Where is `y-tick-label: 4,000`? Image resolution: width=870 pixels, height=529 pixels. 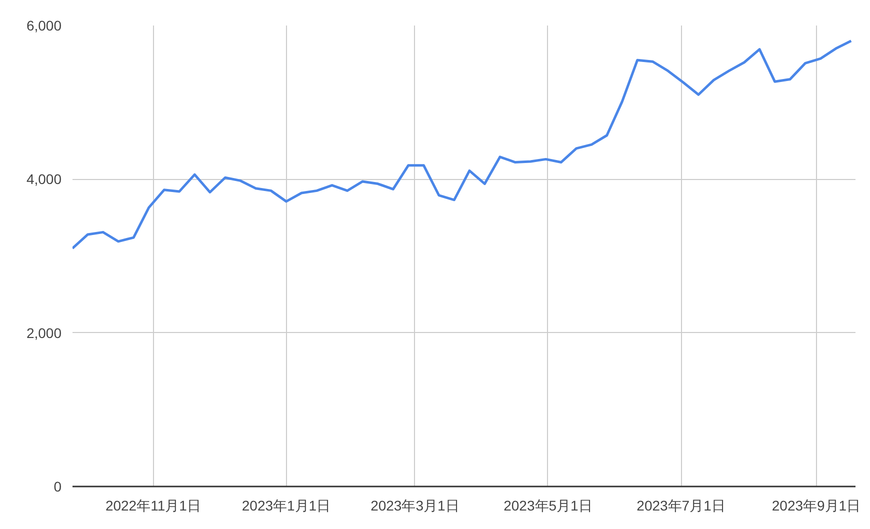
y-tick-label: 4,000 is located at coordinates (44, 179).